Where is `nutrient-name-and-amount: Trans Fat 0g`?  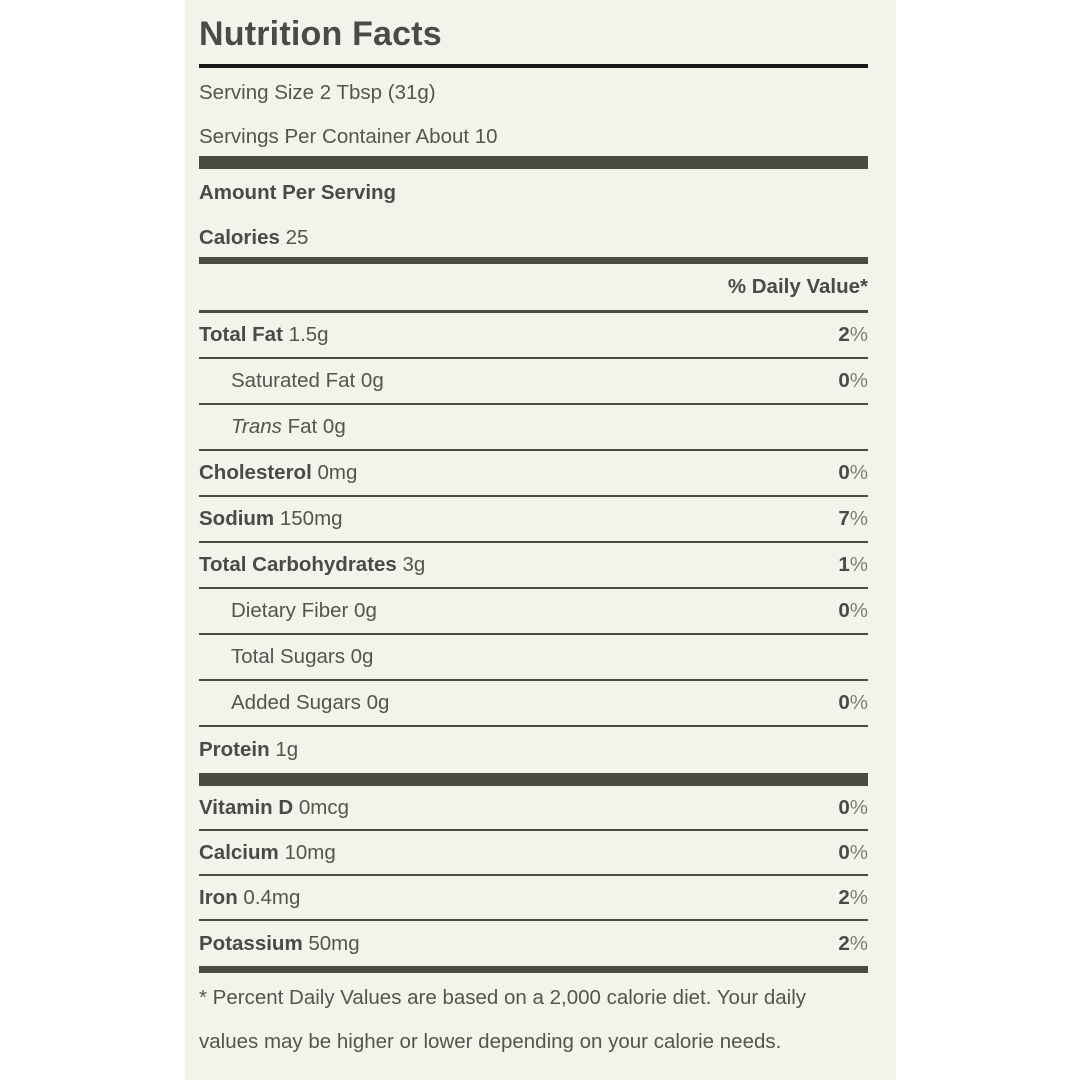
nutrient-name-and-amount: Trans Fat 0g is located at coordinates (288, 426).